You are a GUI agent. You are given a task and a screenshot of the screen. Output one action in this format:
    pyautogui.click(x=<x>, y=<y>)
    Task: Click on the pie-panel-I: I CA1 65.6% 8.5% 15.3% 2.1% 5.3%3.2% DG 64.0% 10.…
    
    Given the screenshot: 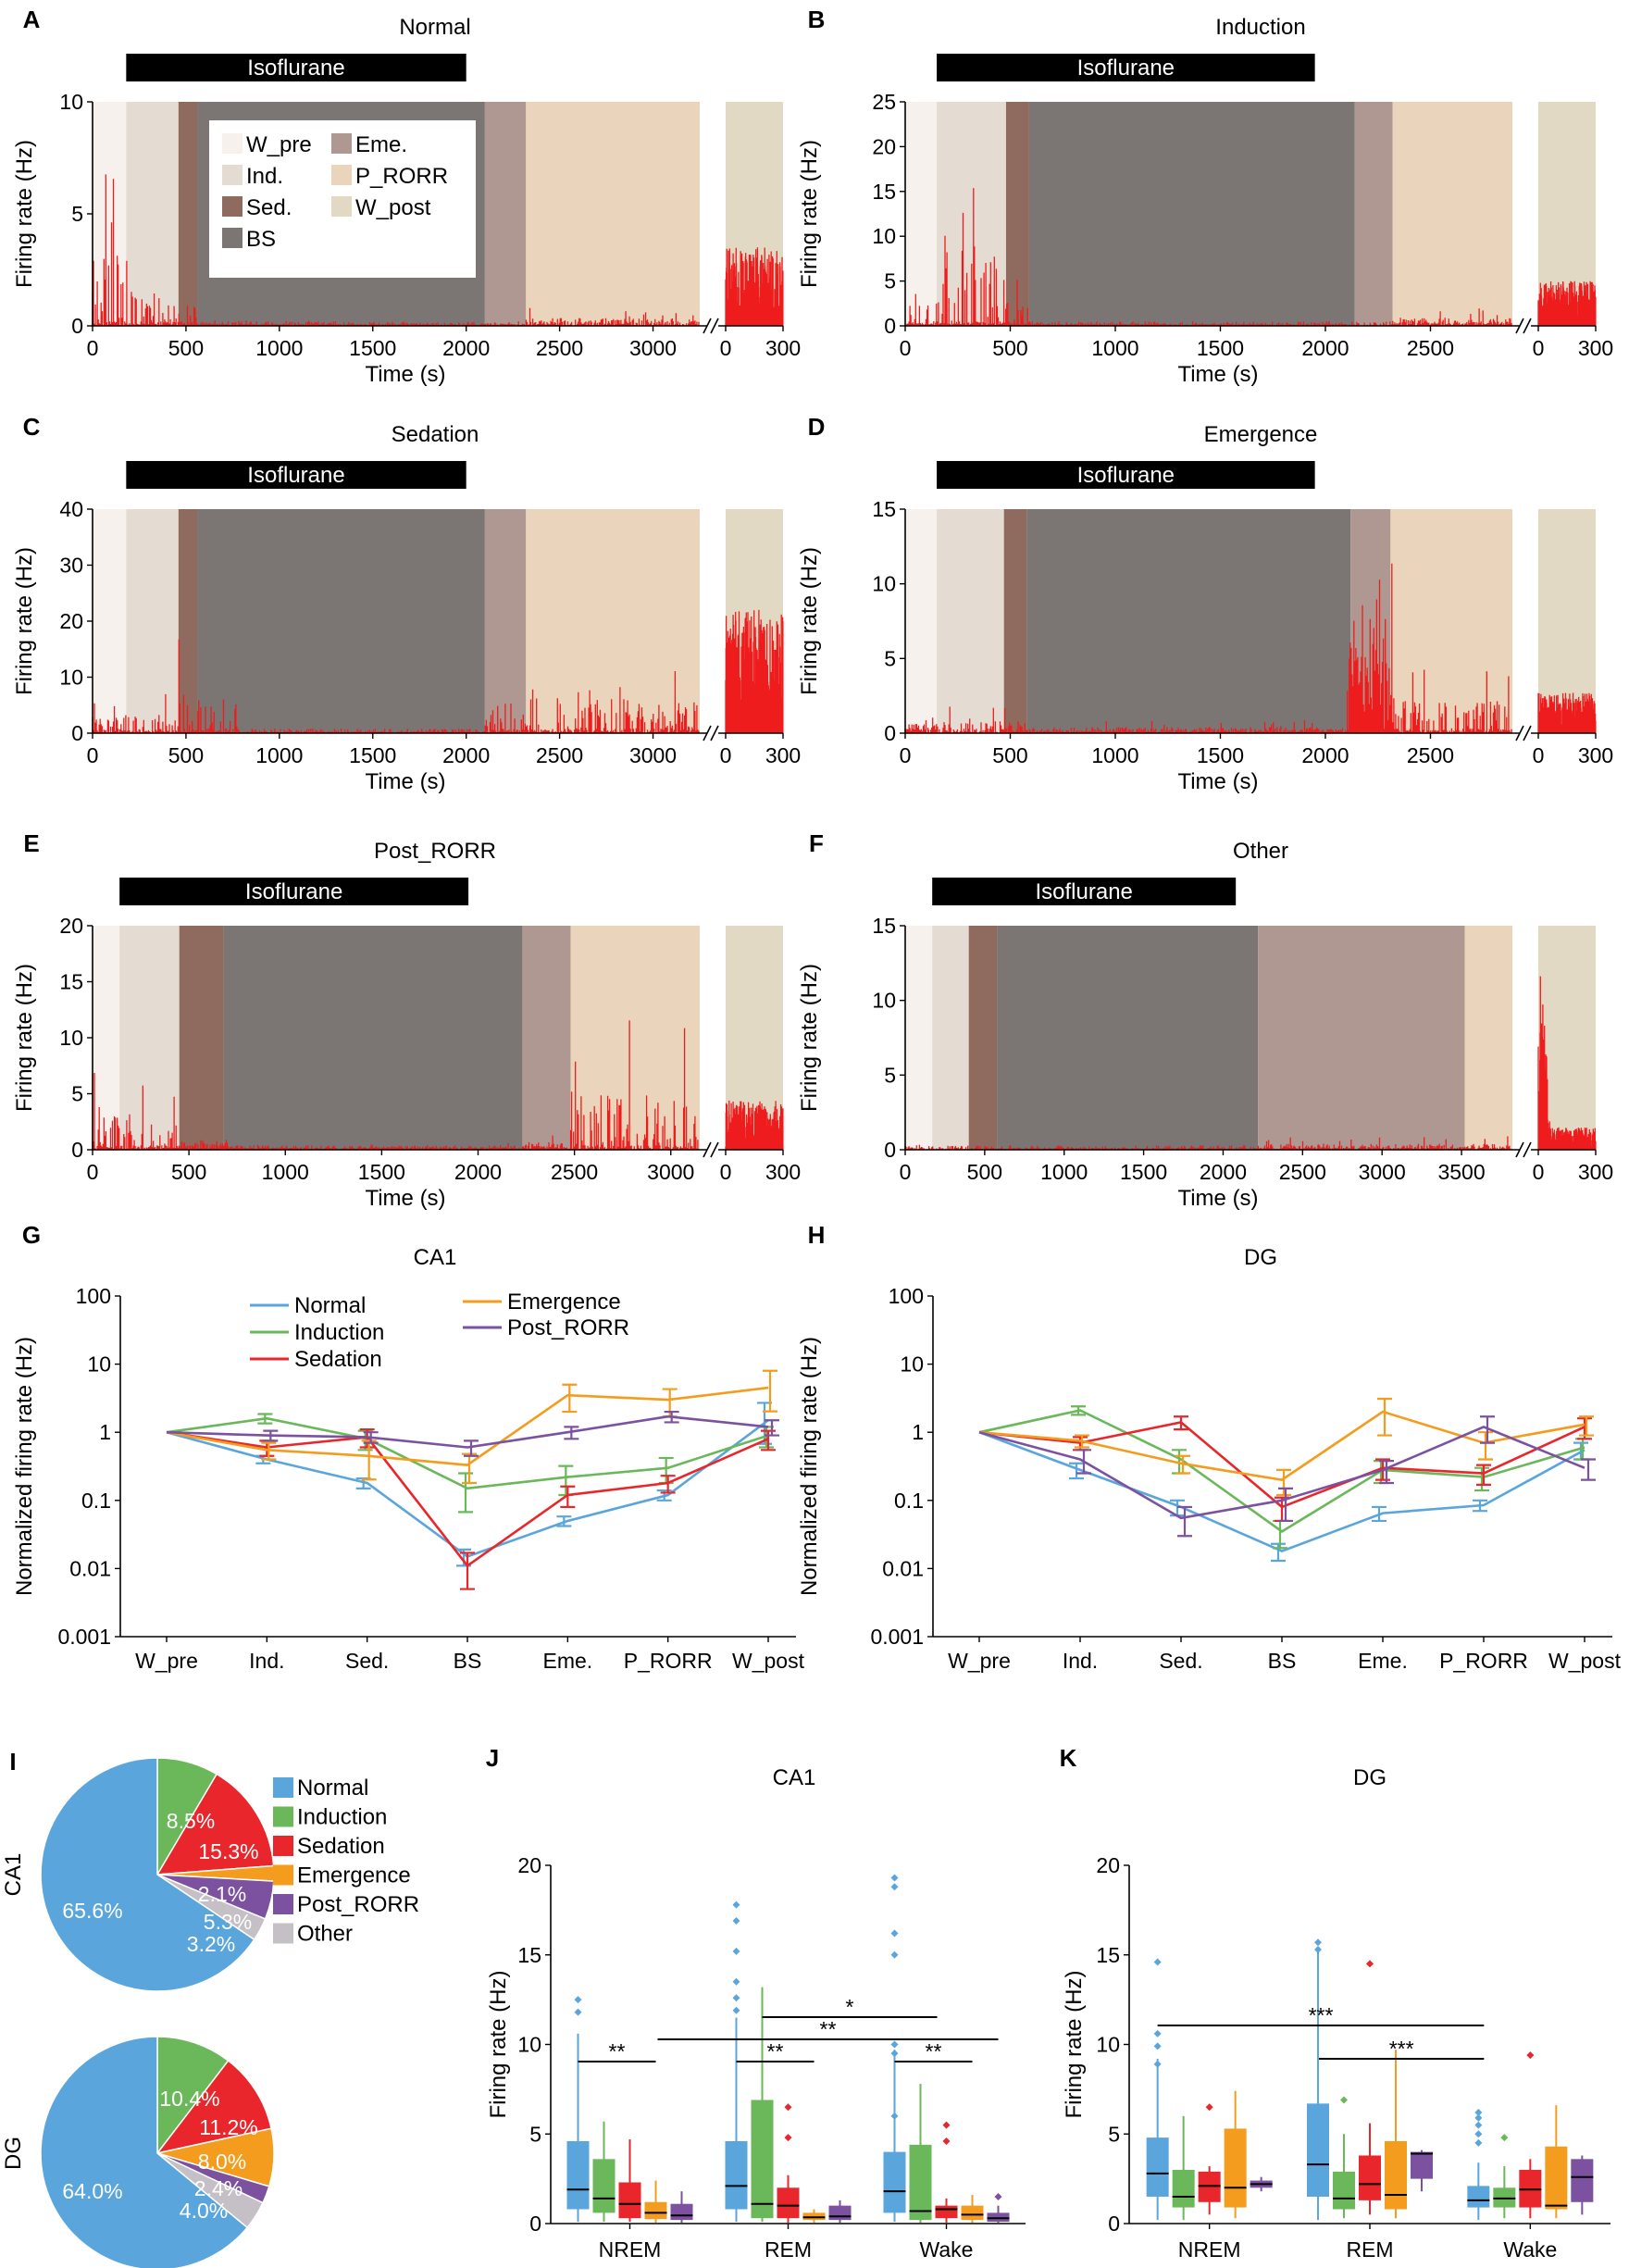 What is the action you would take?
    pyautogui.click(x=210, y=2008)
    